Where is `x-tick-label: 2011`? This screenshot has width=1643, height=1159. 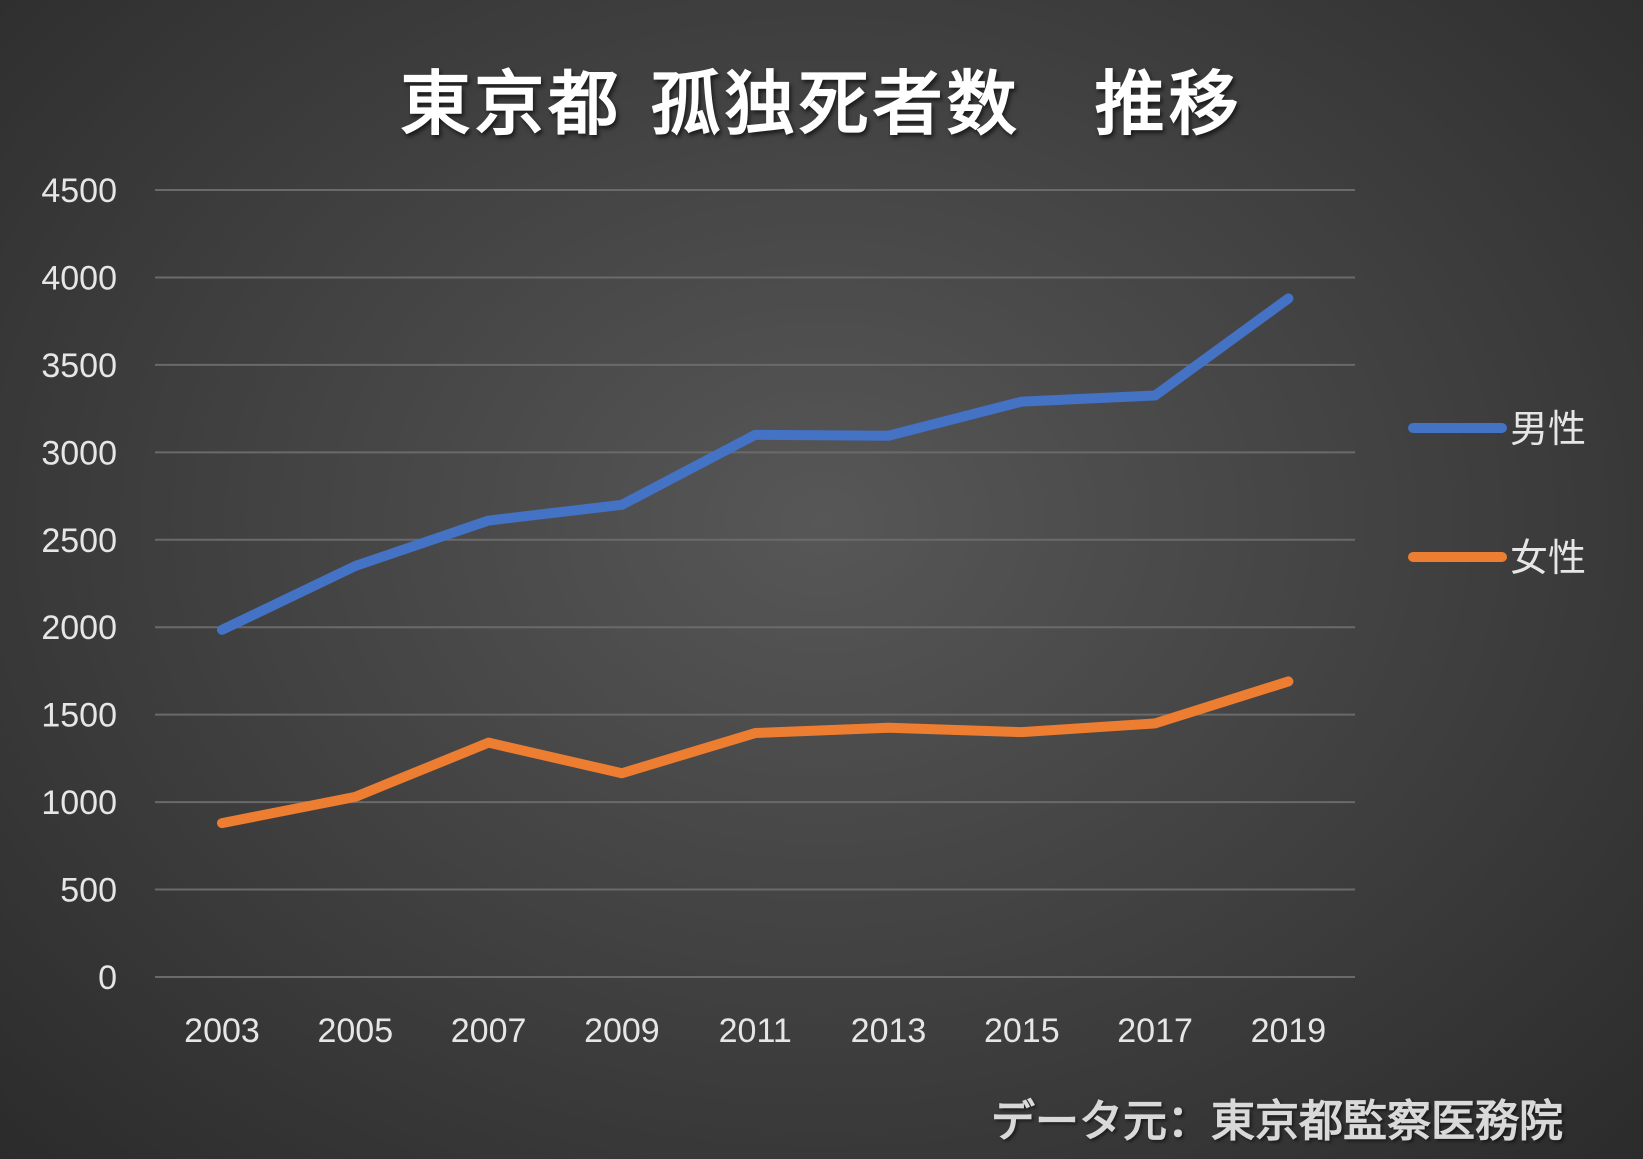
x-tick-label: 2011 is located at coordinates (755, 1031).